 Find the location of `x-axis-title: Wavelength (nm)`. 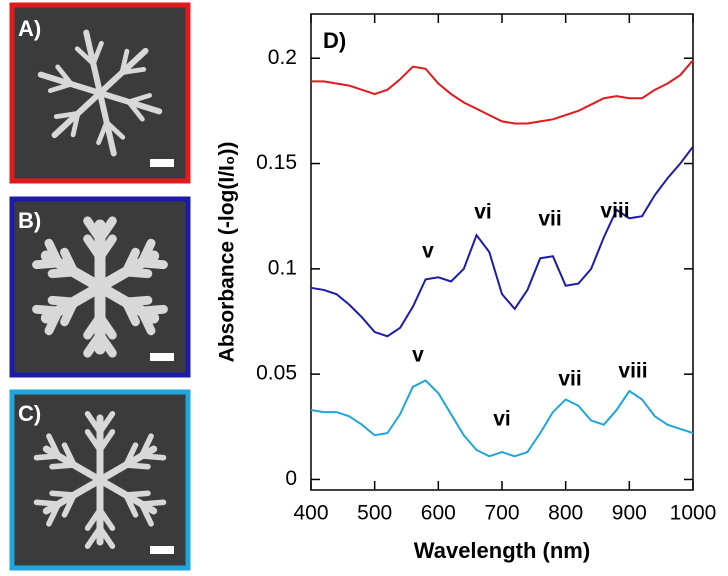

x-axis-title: Wavelength (nm) is located at coordinates (502, 550).